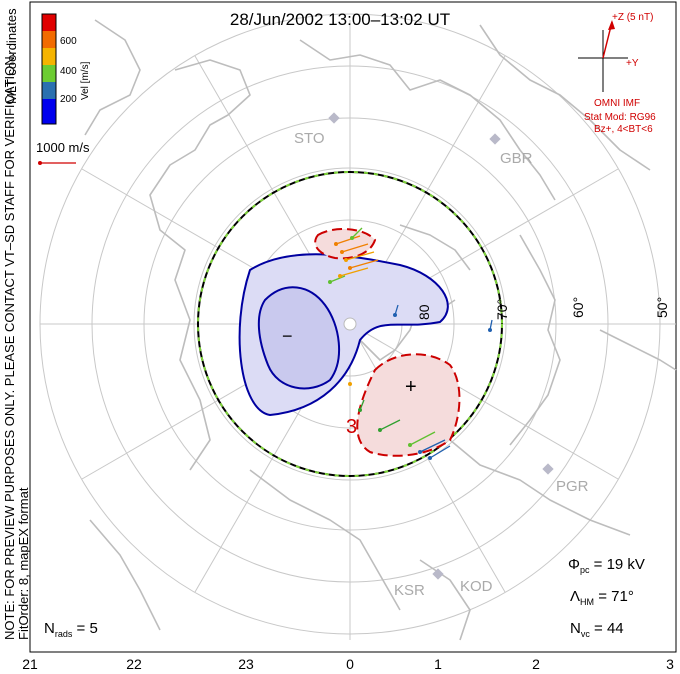  I want to click on scale-label: 1000 m/s, so click(63, 147).